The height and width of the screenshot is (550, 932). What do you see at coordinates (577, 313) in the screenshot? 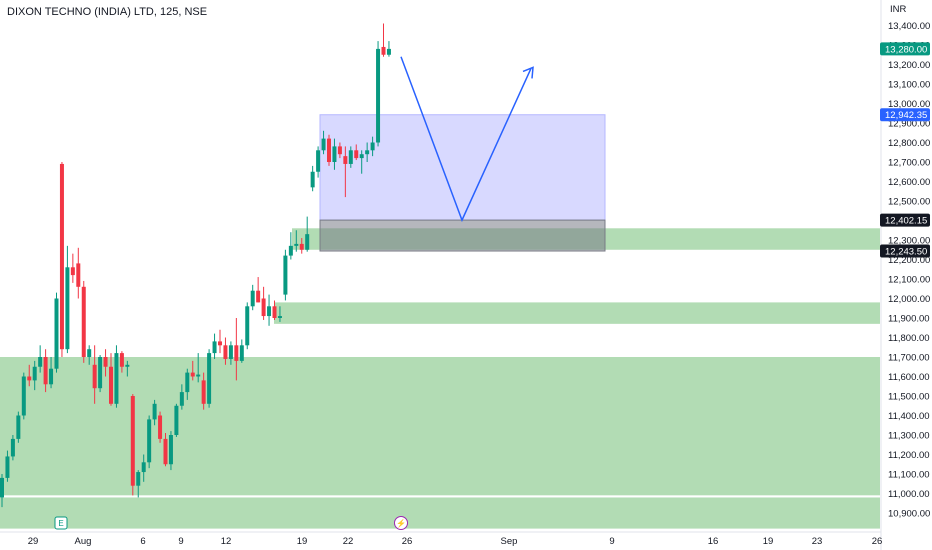
I see `support-zone-middle` at bounding box center [577, 313].